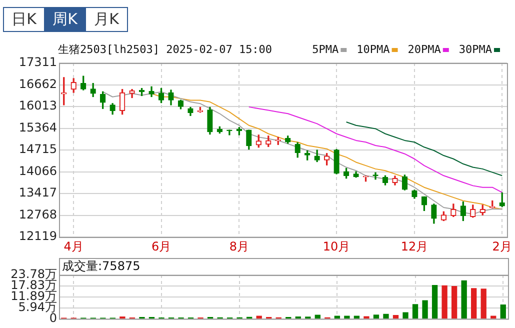  Describe the element at coordinates (336, 246) in the screenshot. I see `x-tick-label: 10月` at that location.